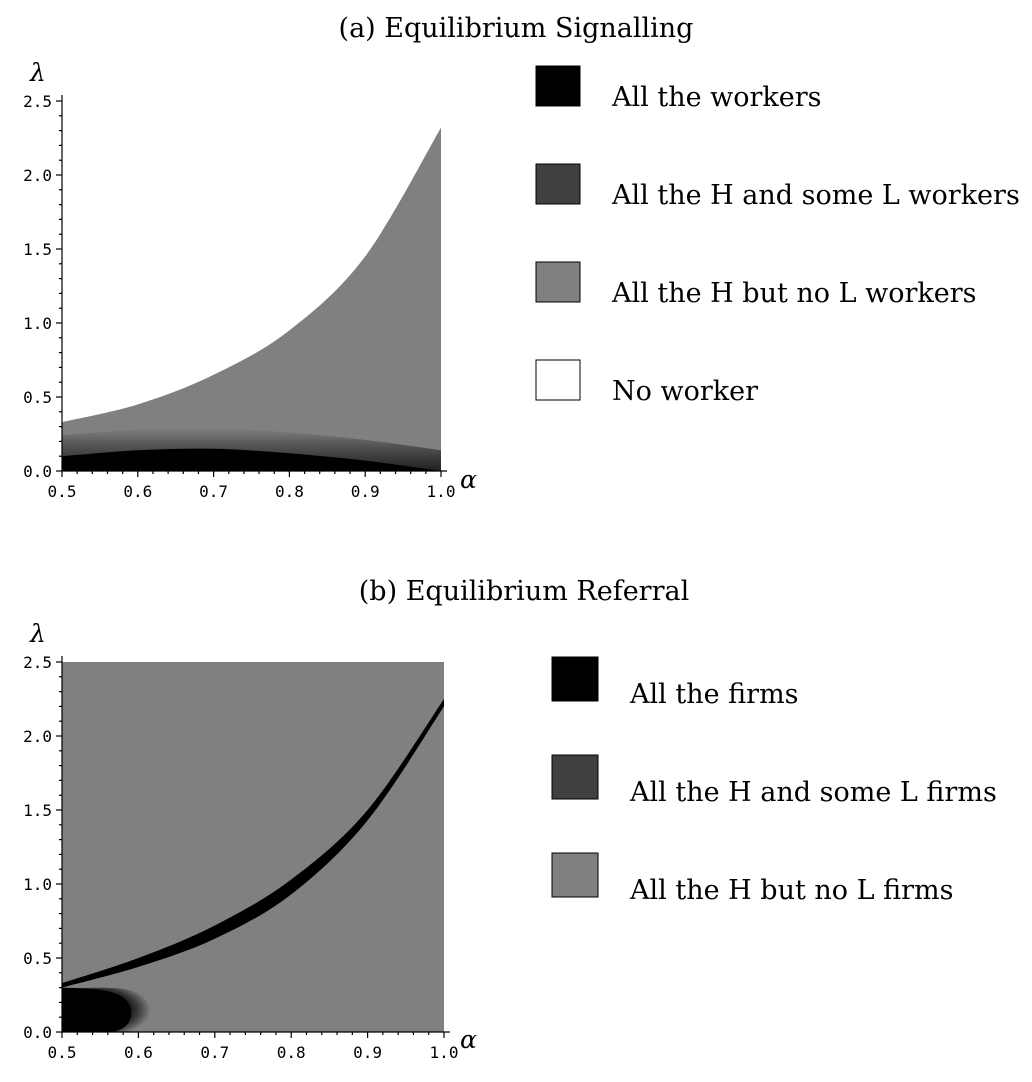  Describe the element at coordinates (62, 1052) in the screenshot. I see `panel-b-x-tick-label: 0.5` at that location.